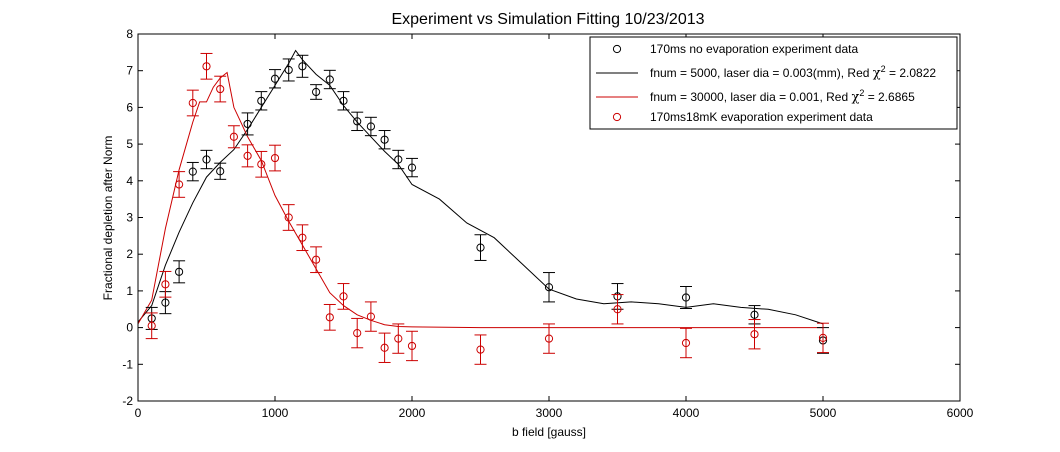  I want to click on y-tick-label: 1, so click(129, 291).